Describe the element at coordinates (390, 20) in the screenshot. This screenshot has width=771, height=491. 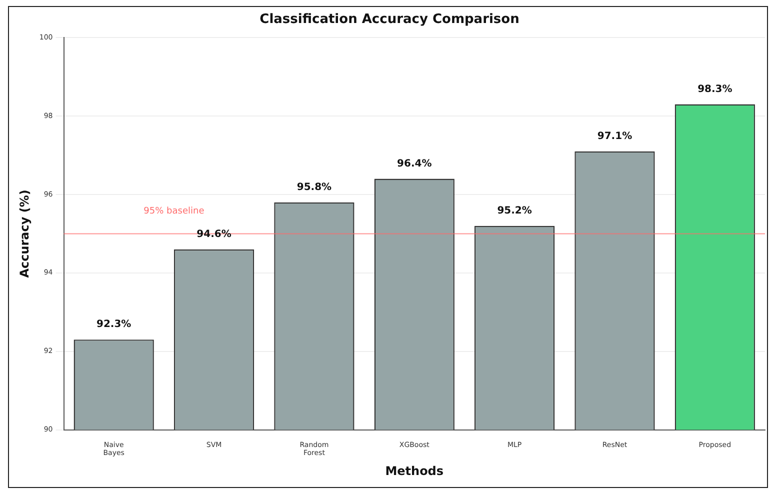
I see `chart-title: Classification Accuracy Comparison` at that location.